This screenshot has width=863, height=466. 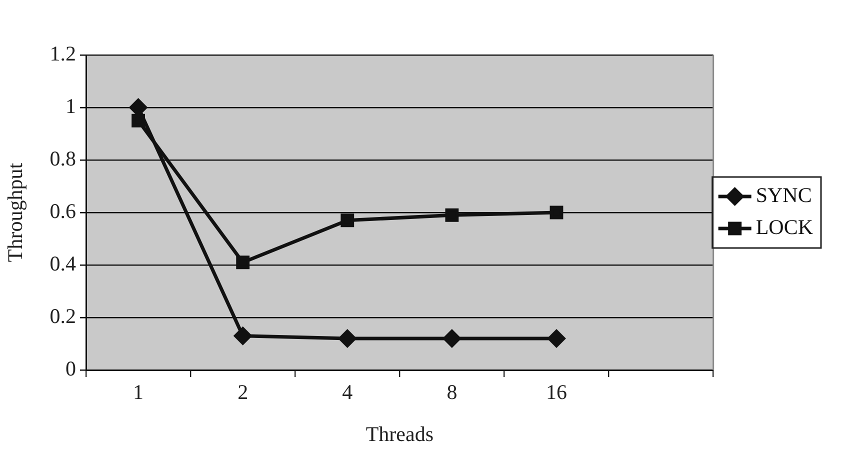 What do you see at coordinates (63, 158) in the screenshot?
I see `y-tick-label: 0.8` at bounding box center [63, 158].